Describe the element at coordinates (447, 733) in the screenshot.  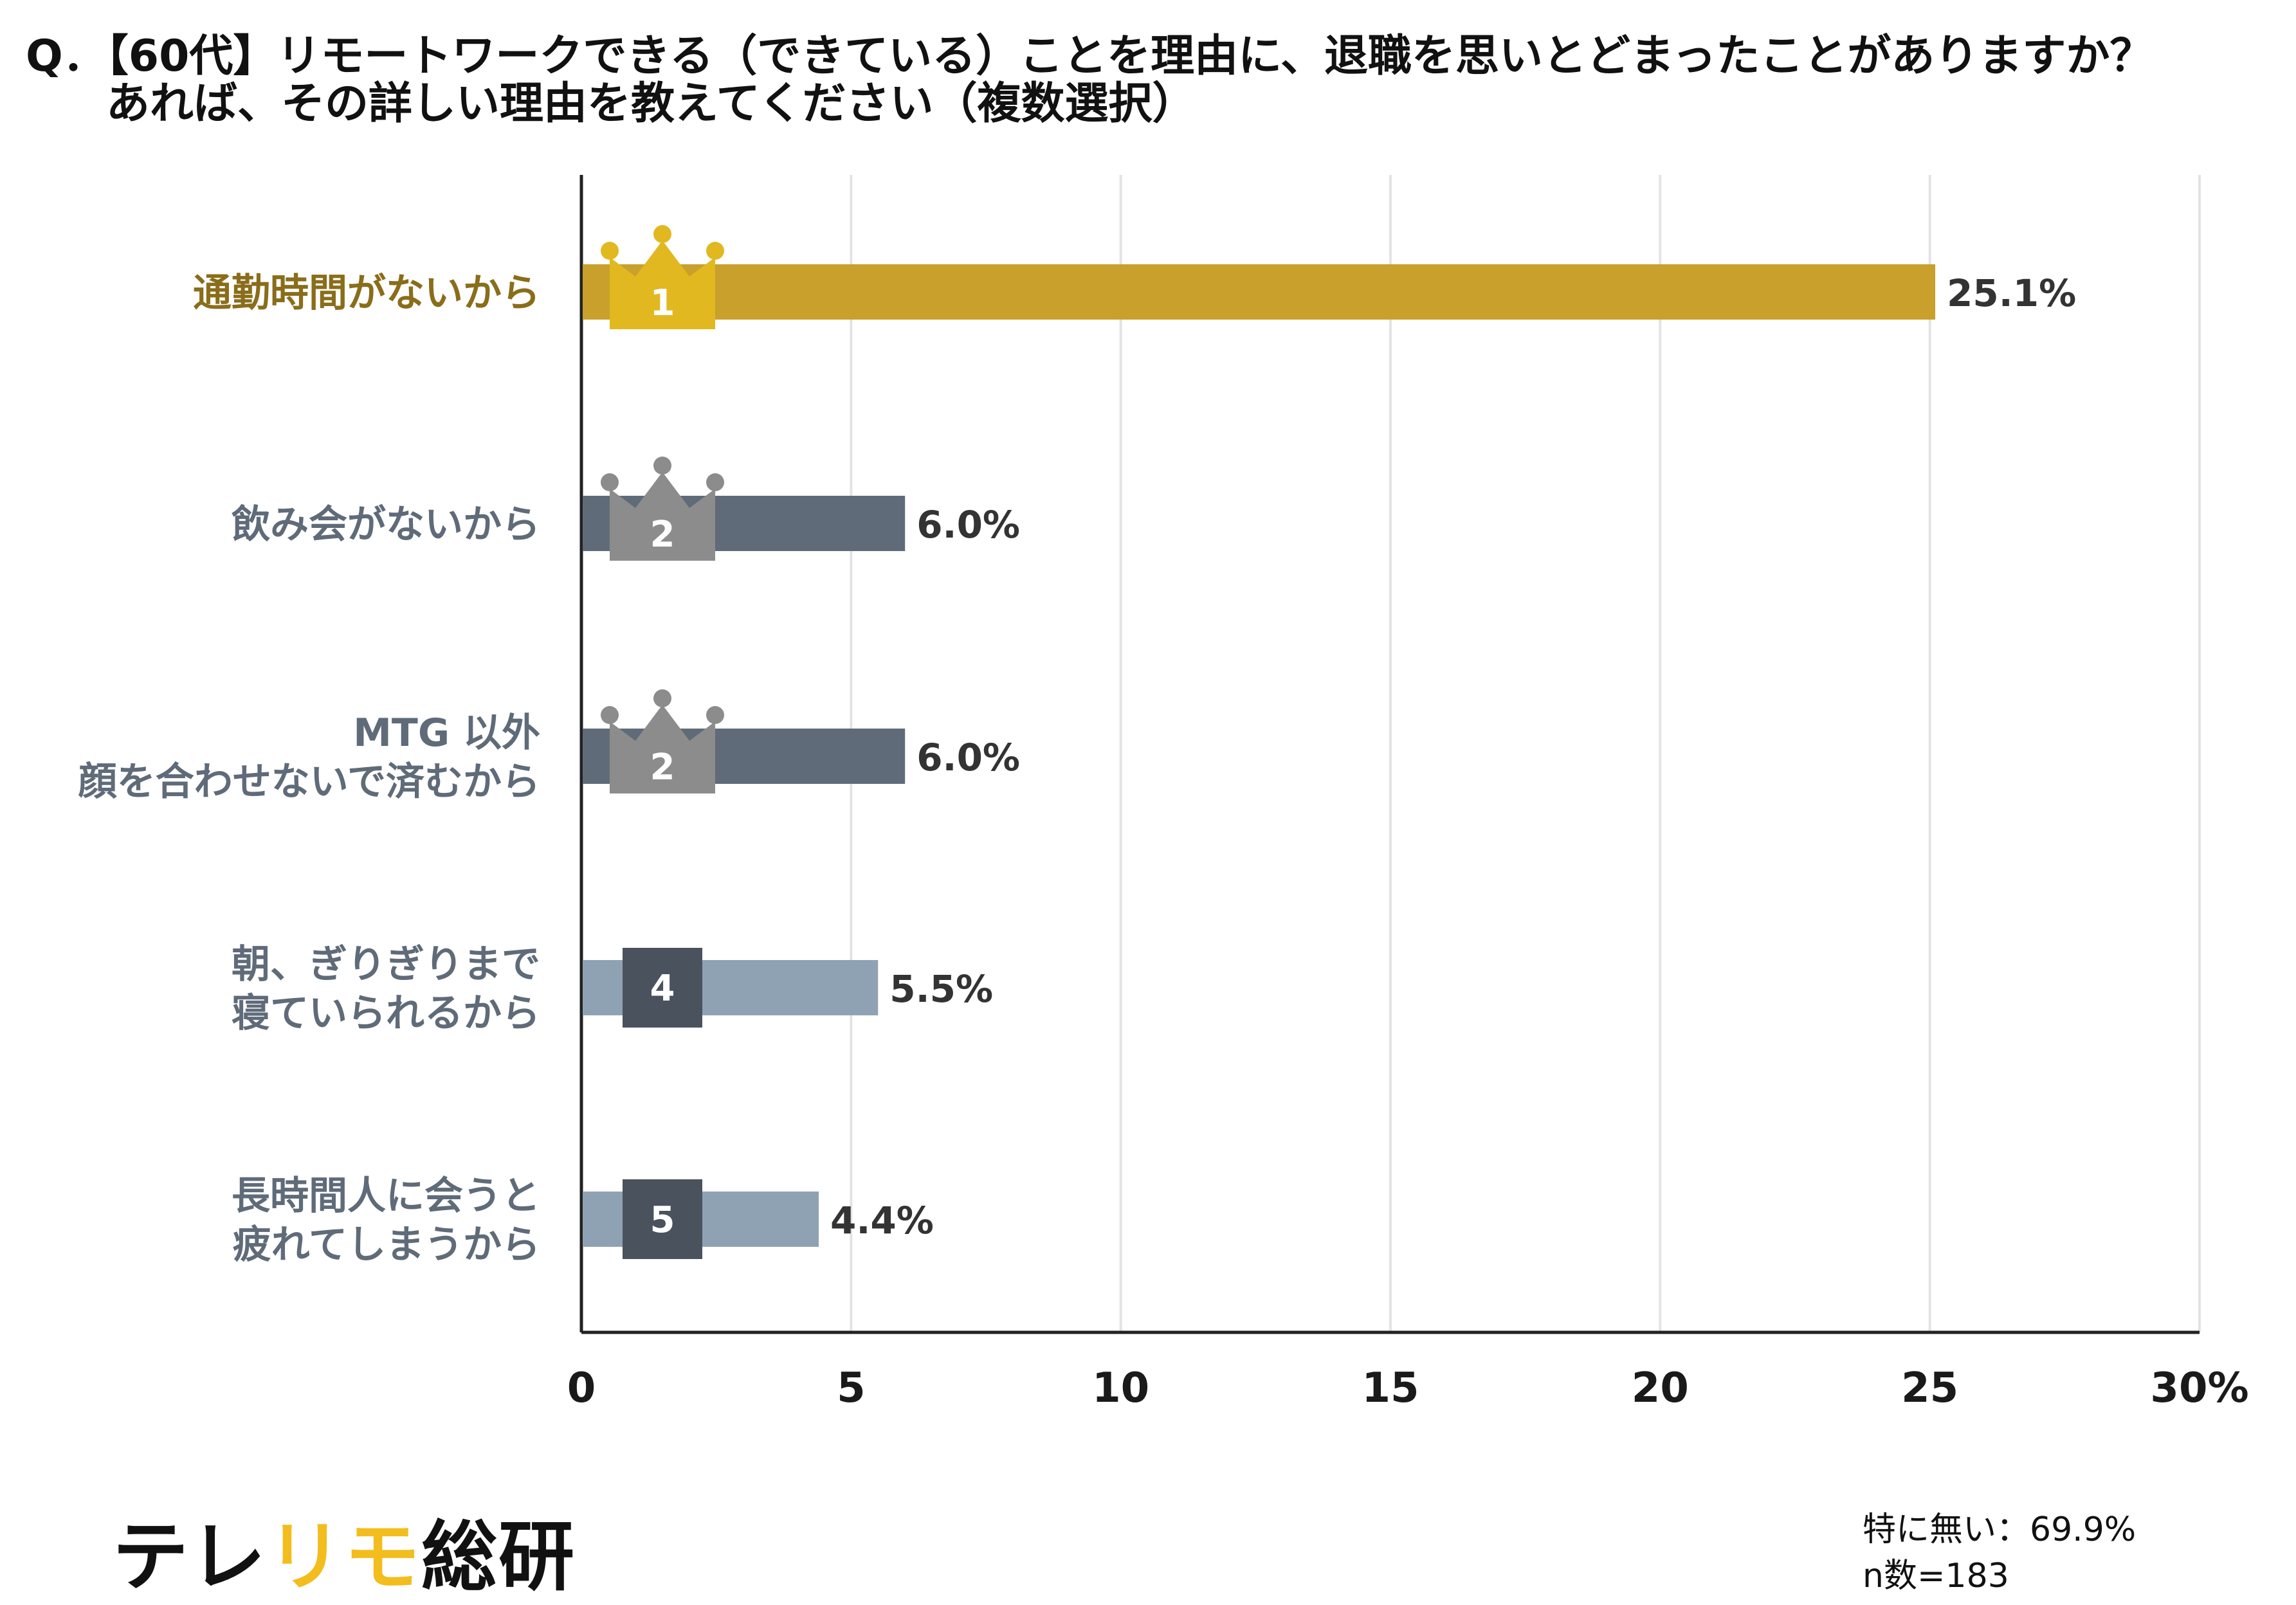
I see `category-label: MTG 以外` at that location.